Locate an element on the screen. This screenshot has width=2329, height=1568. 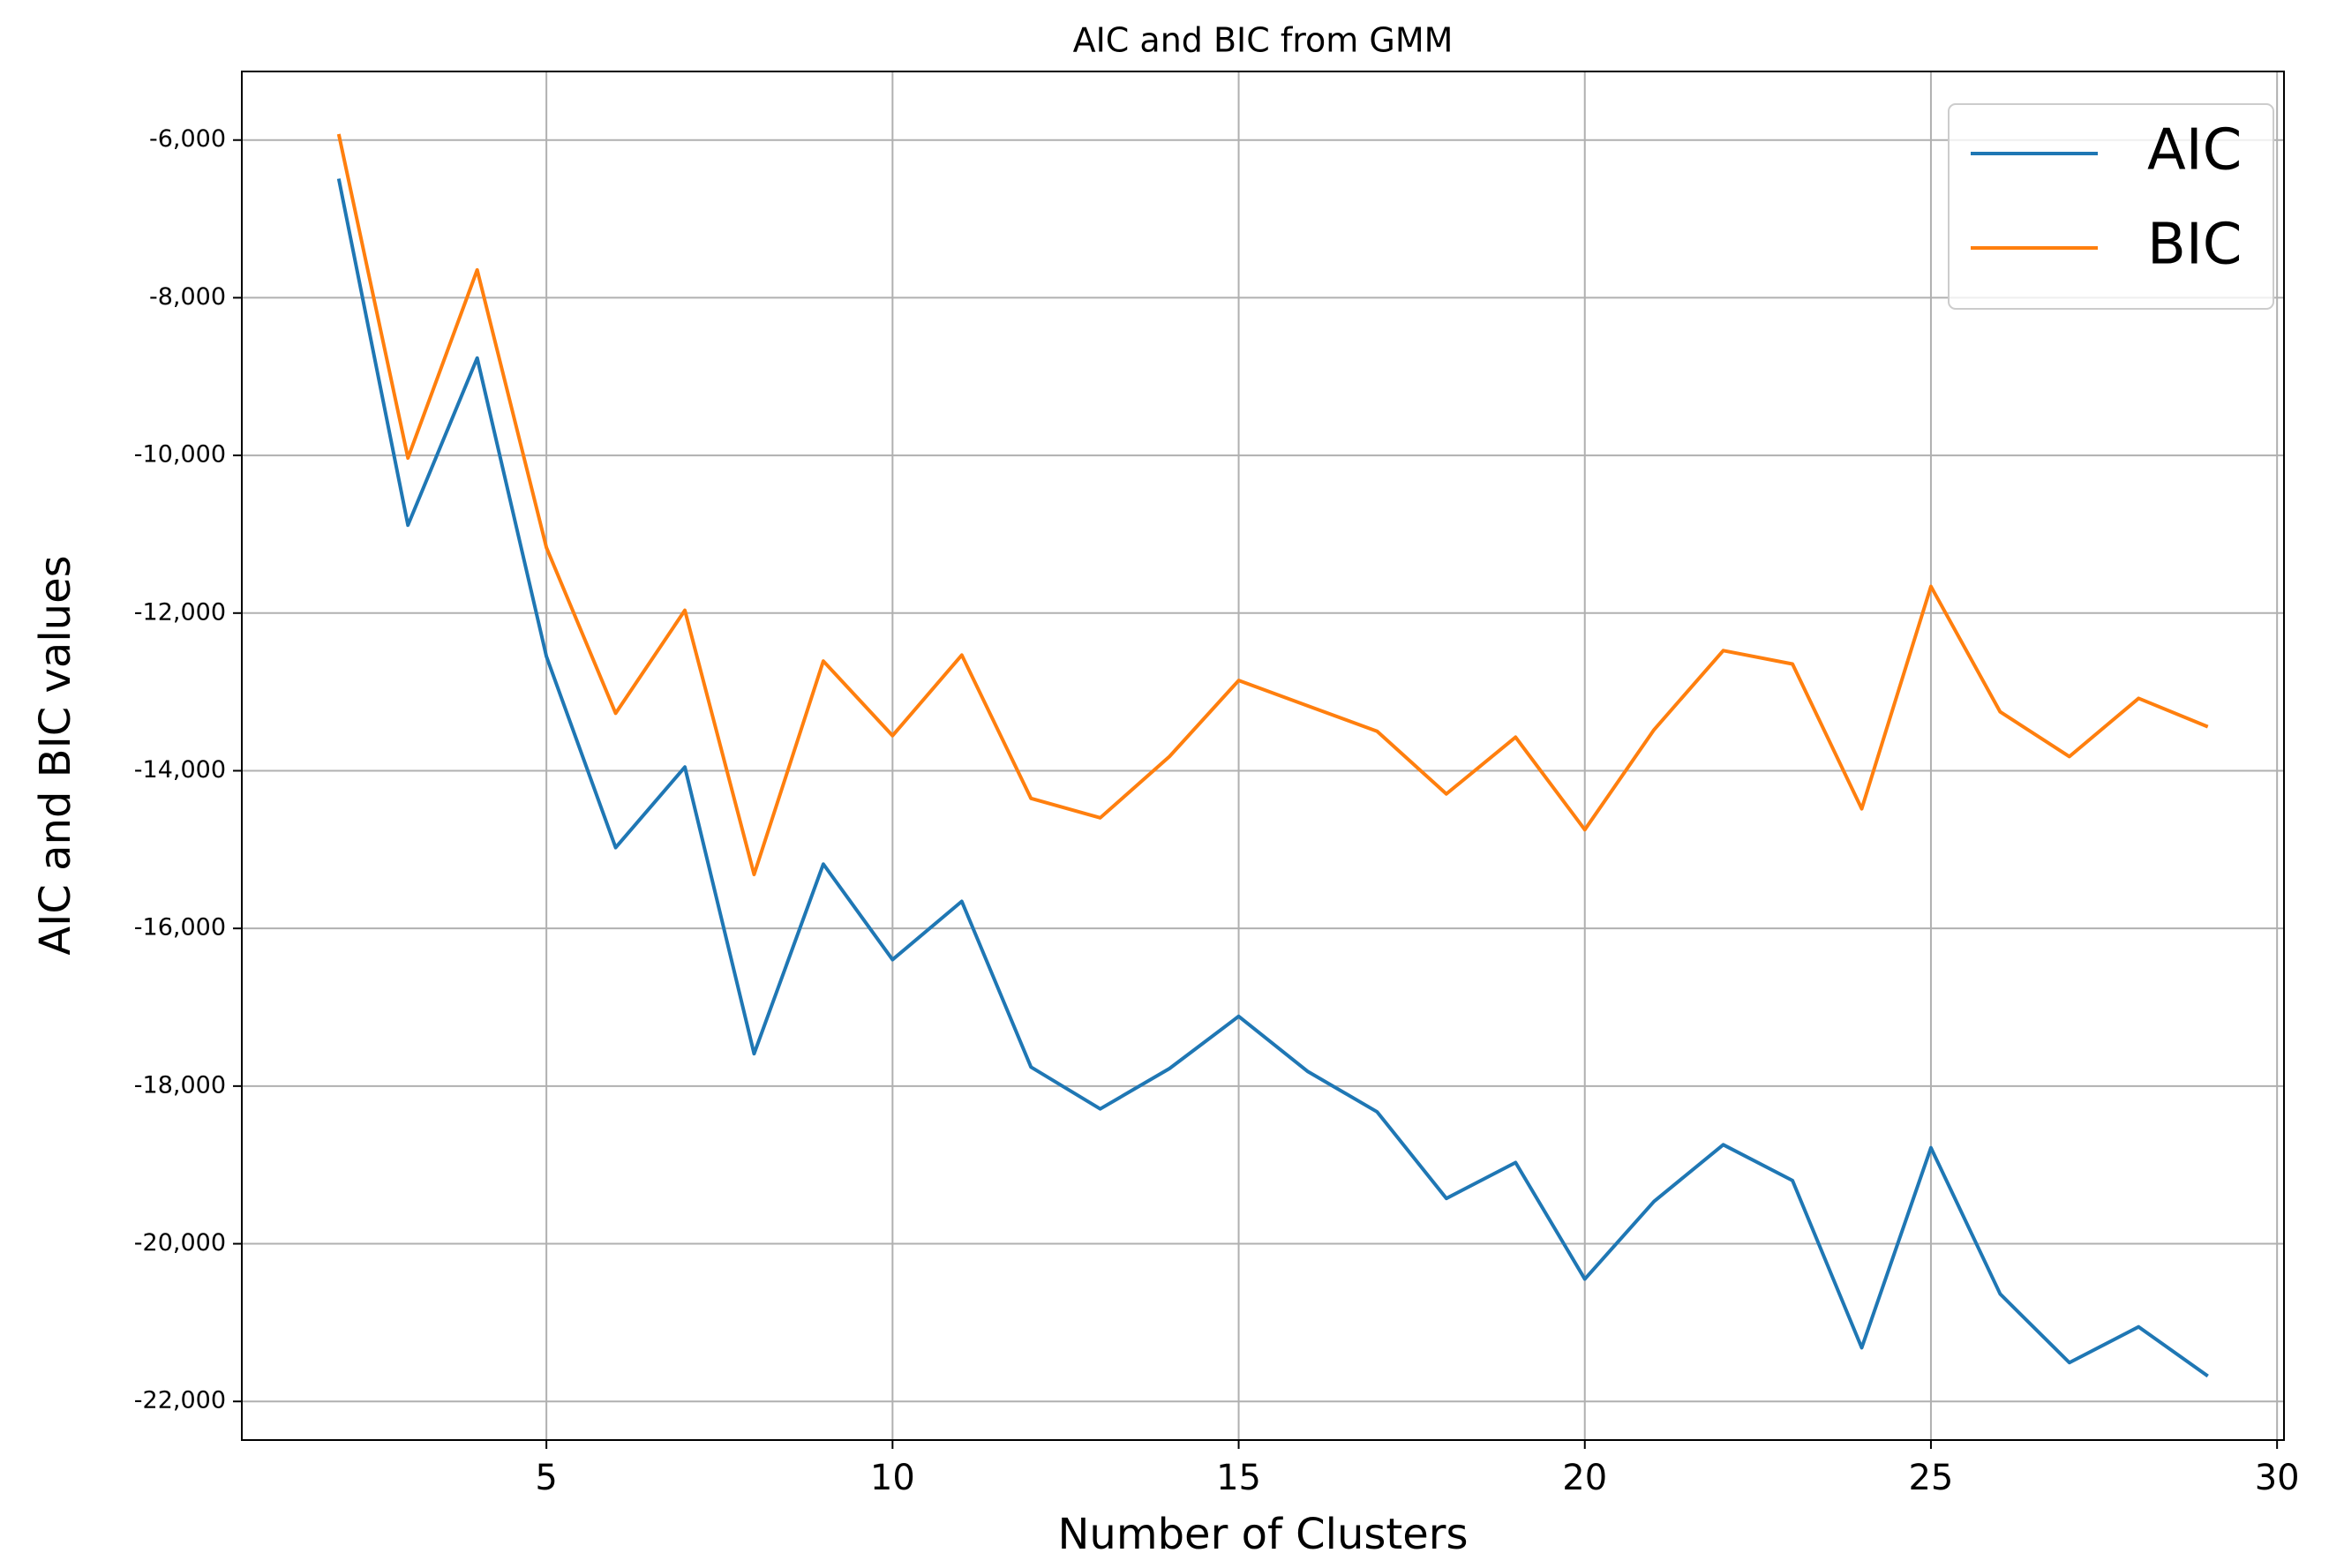
y-tick-label: -16,000 is located at coordinates (180, 928).